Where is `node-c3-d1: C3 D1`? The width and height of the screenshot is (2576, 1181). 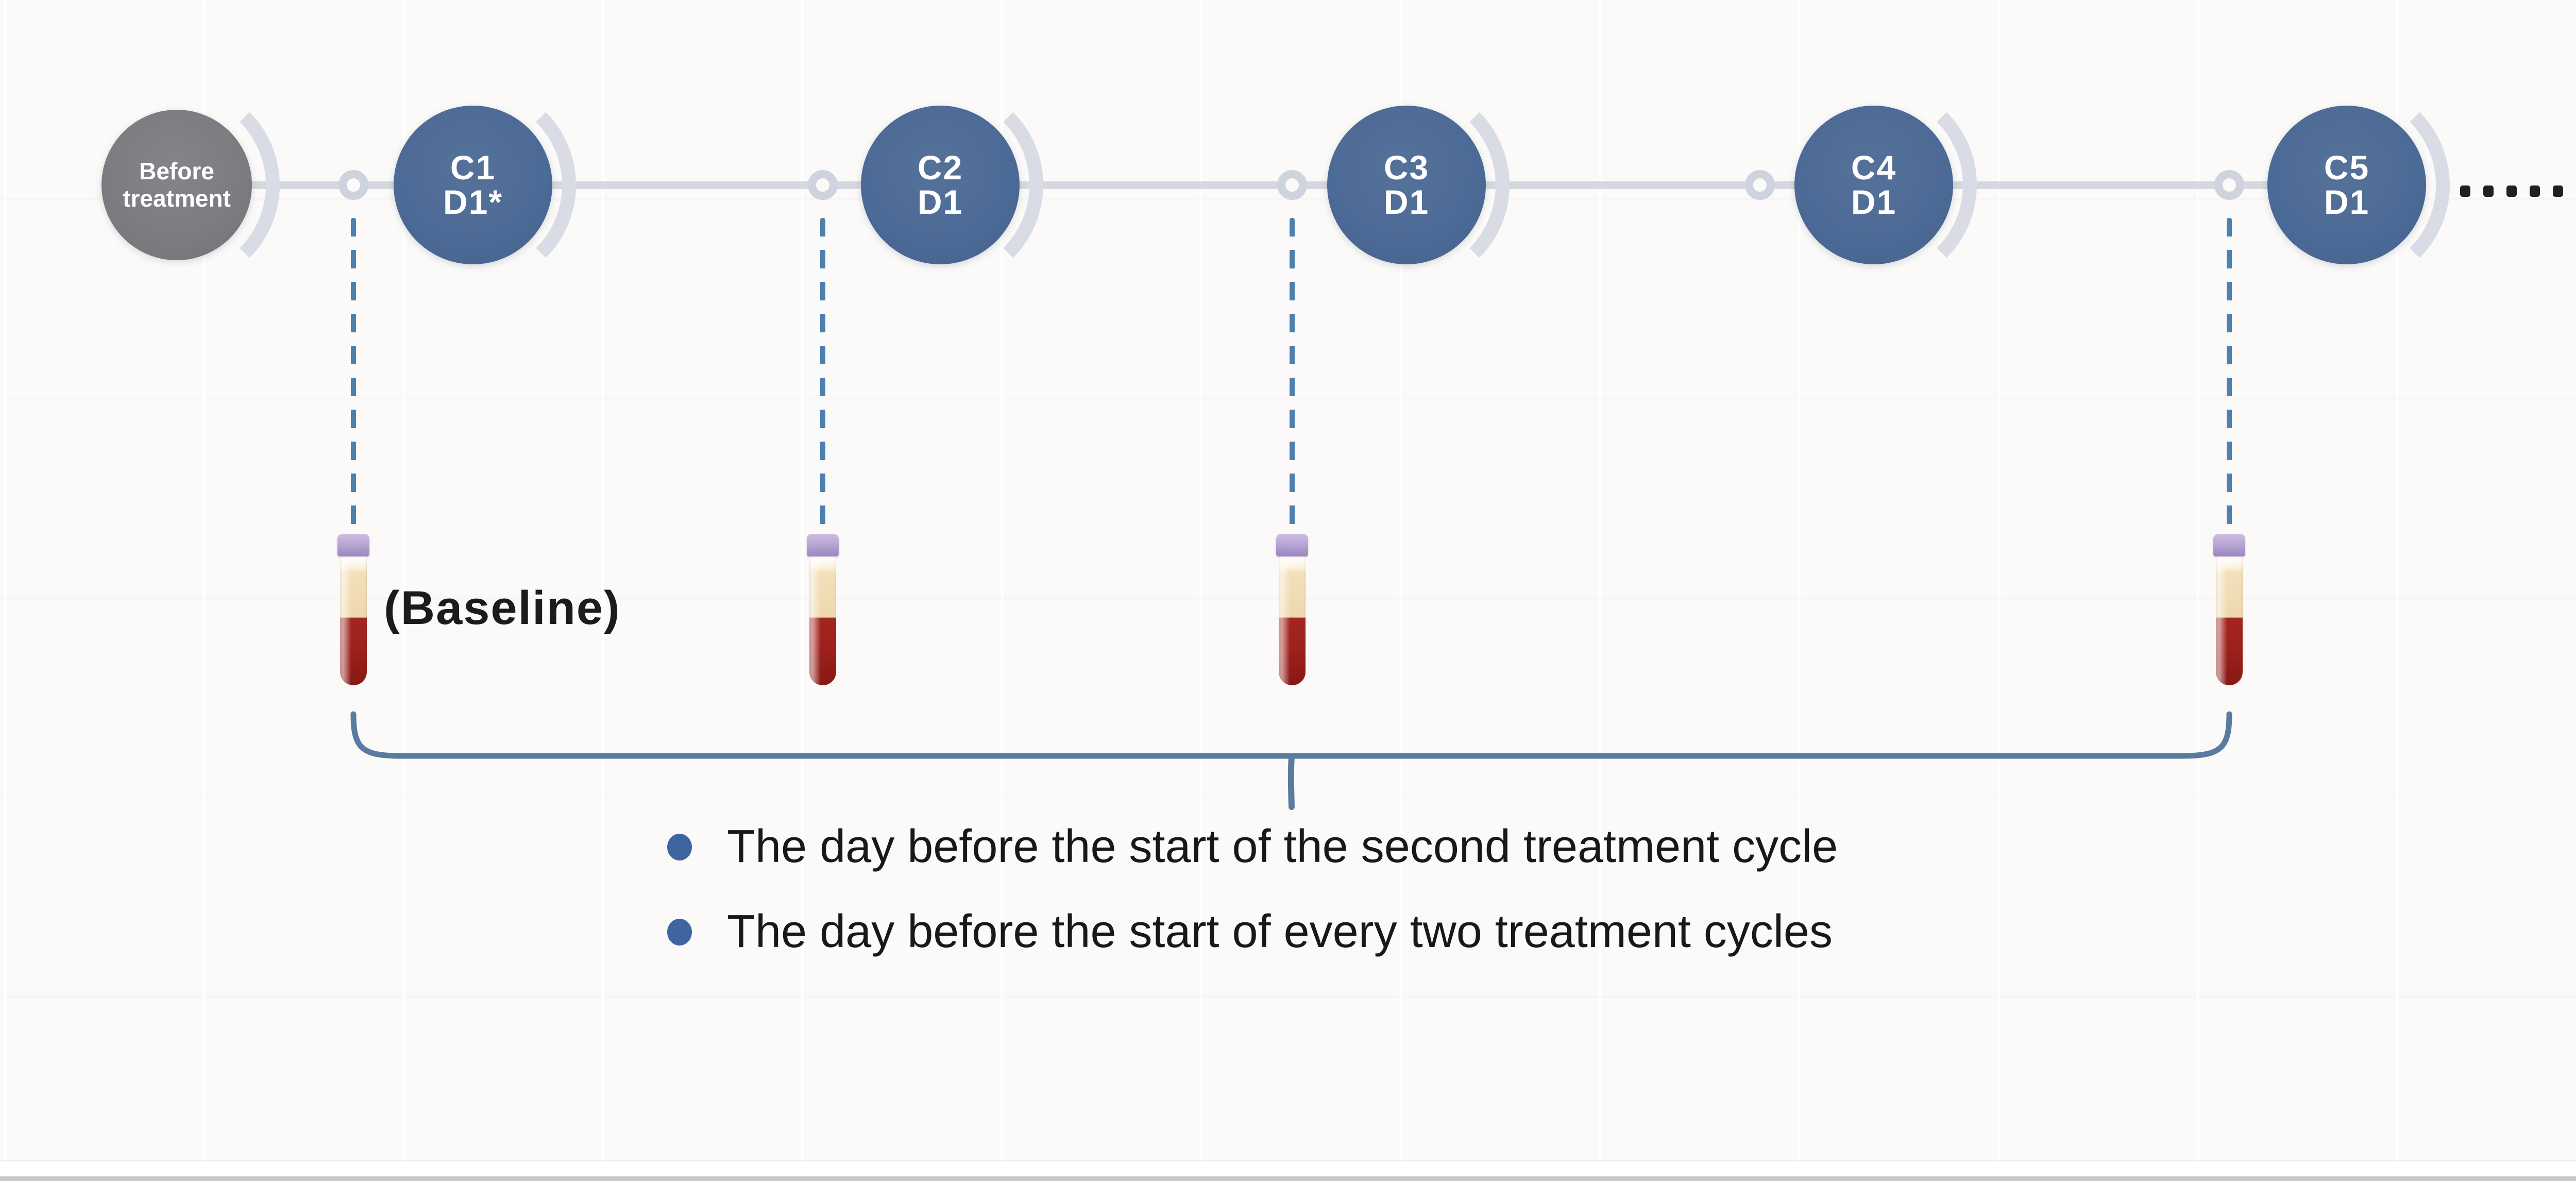
node-c3-d1: C3 D1 is located at coordinates (1406, 185).